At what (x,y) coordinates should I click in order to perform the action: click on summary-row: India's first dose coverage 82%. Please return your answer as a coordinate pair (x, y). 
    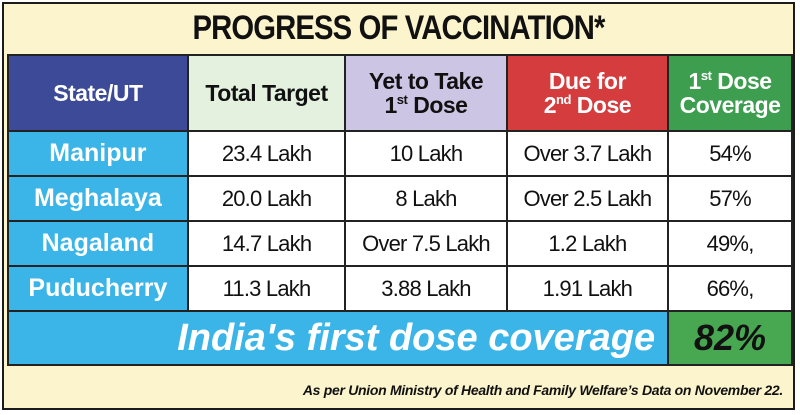
    Looking at the image, I should click on (399, 338).